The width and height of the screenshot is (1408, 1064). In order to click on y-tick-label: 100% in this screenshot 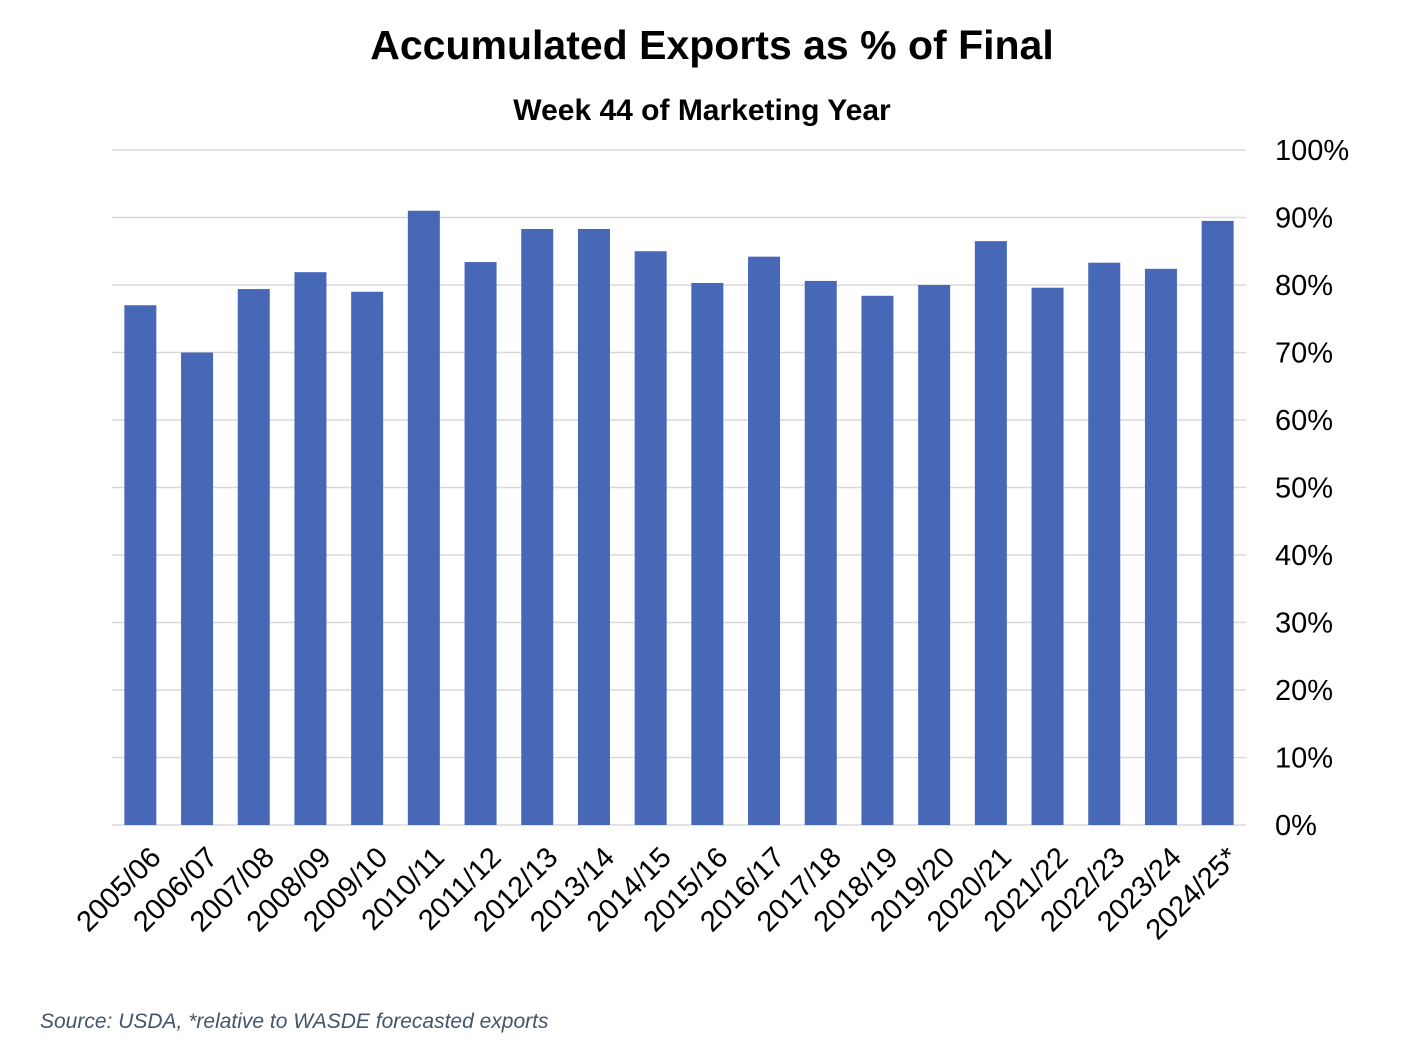, I will do `click(1312, 151)`.